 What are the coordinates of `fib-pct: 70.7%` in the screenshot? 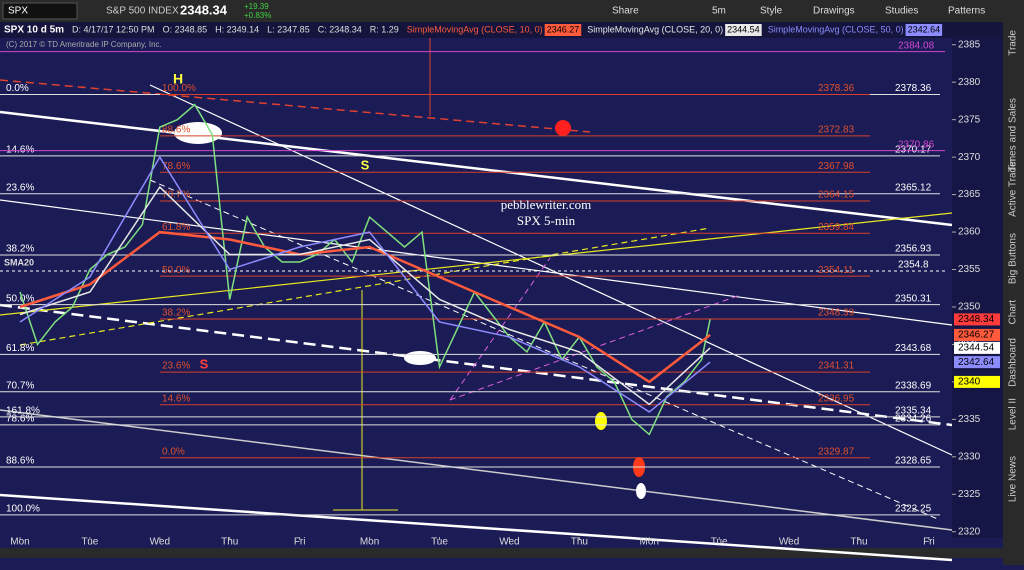 It's located at (20, 385).